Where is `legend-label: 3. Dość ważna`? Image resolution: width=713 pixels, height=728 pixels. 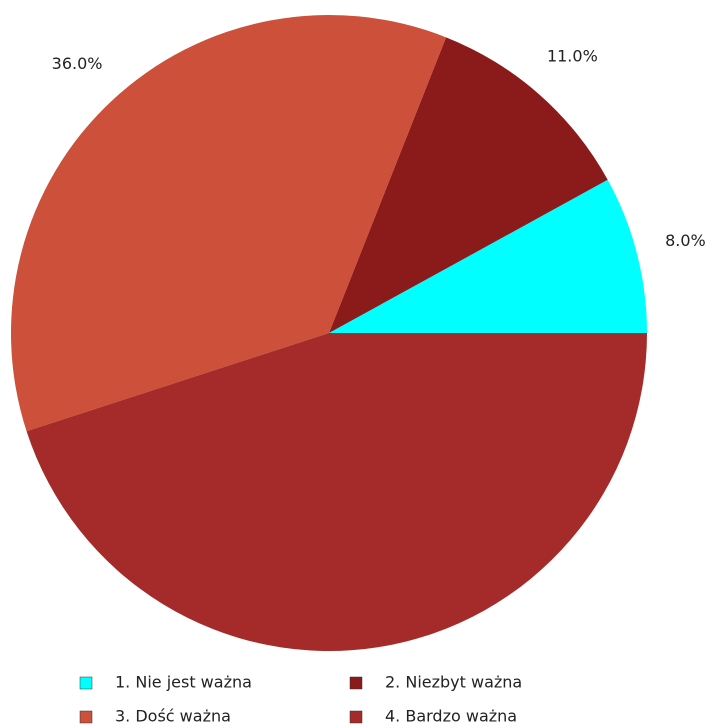 legend-label: 3. Dość ważna is located at coordinates (173, 716).